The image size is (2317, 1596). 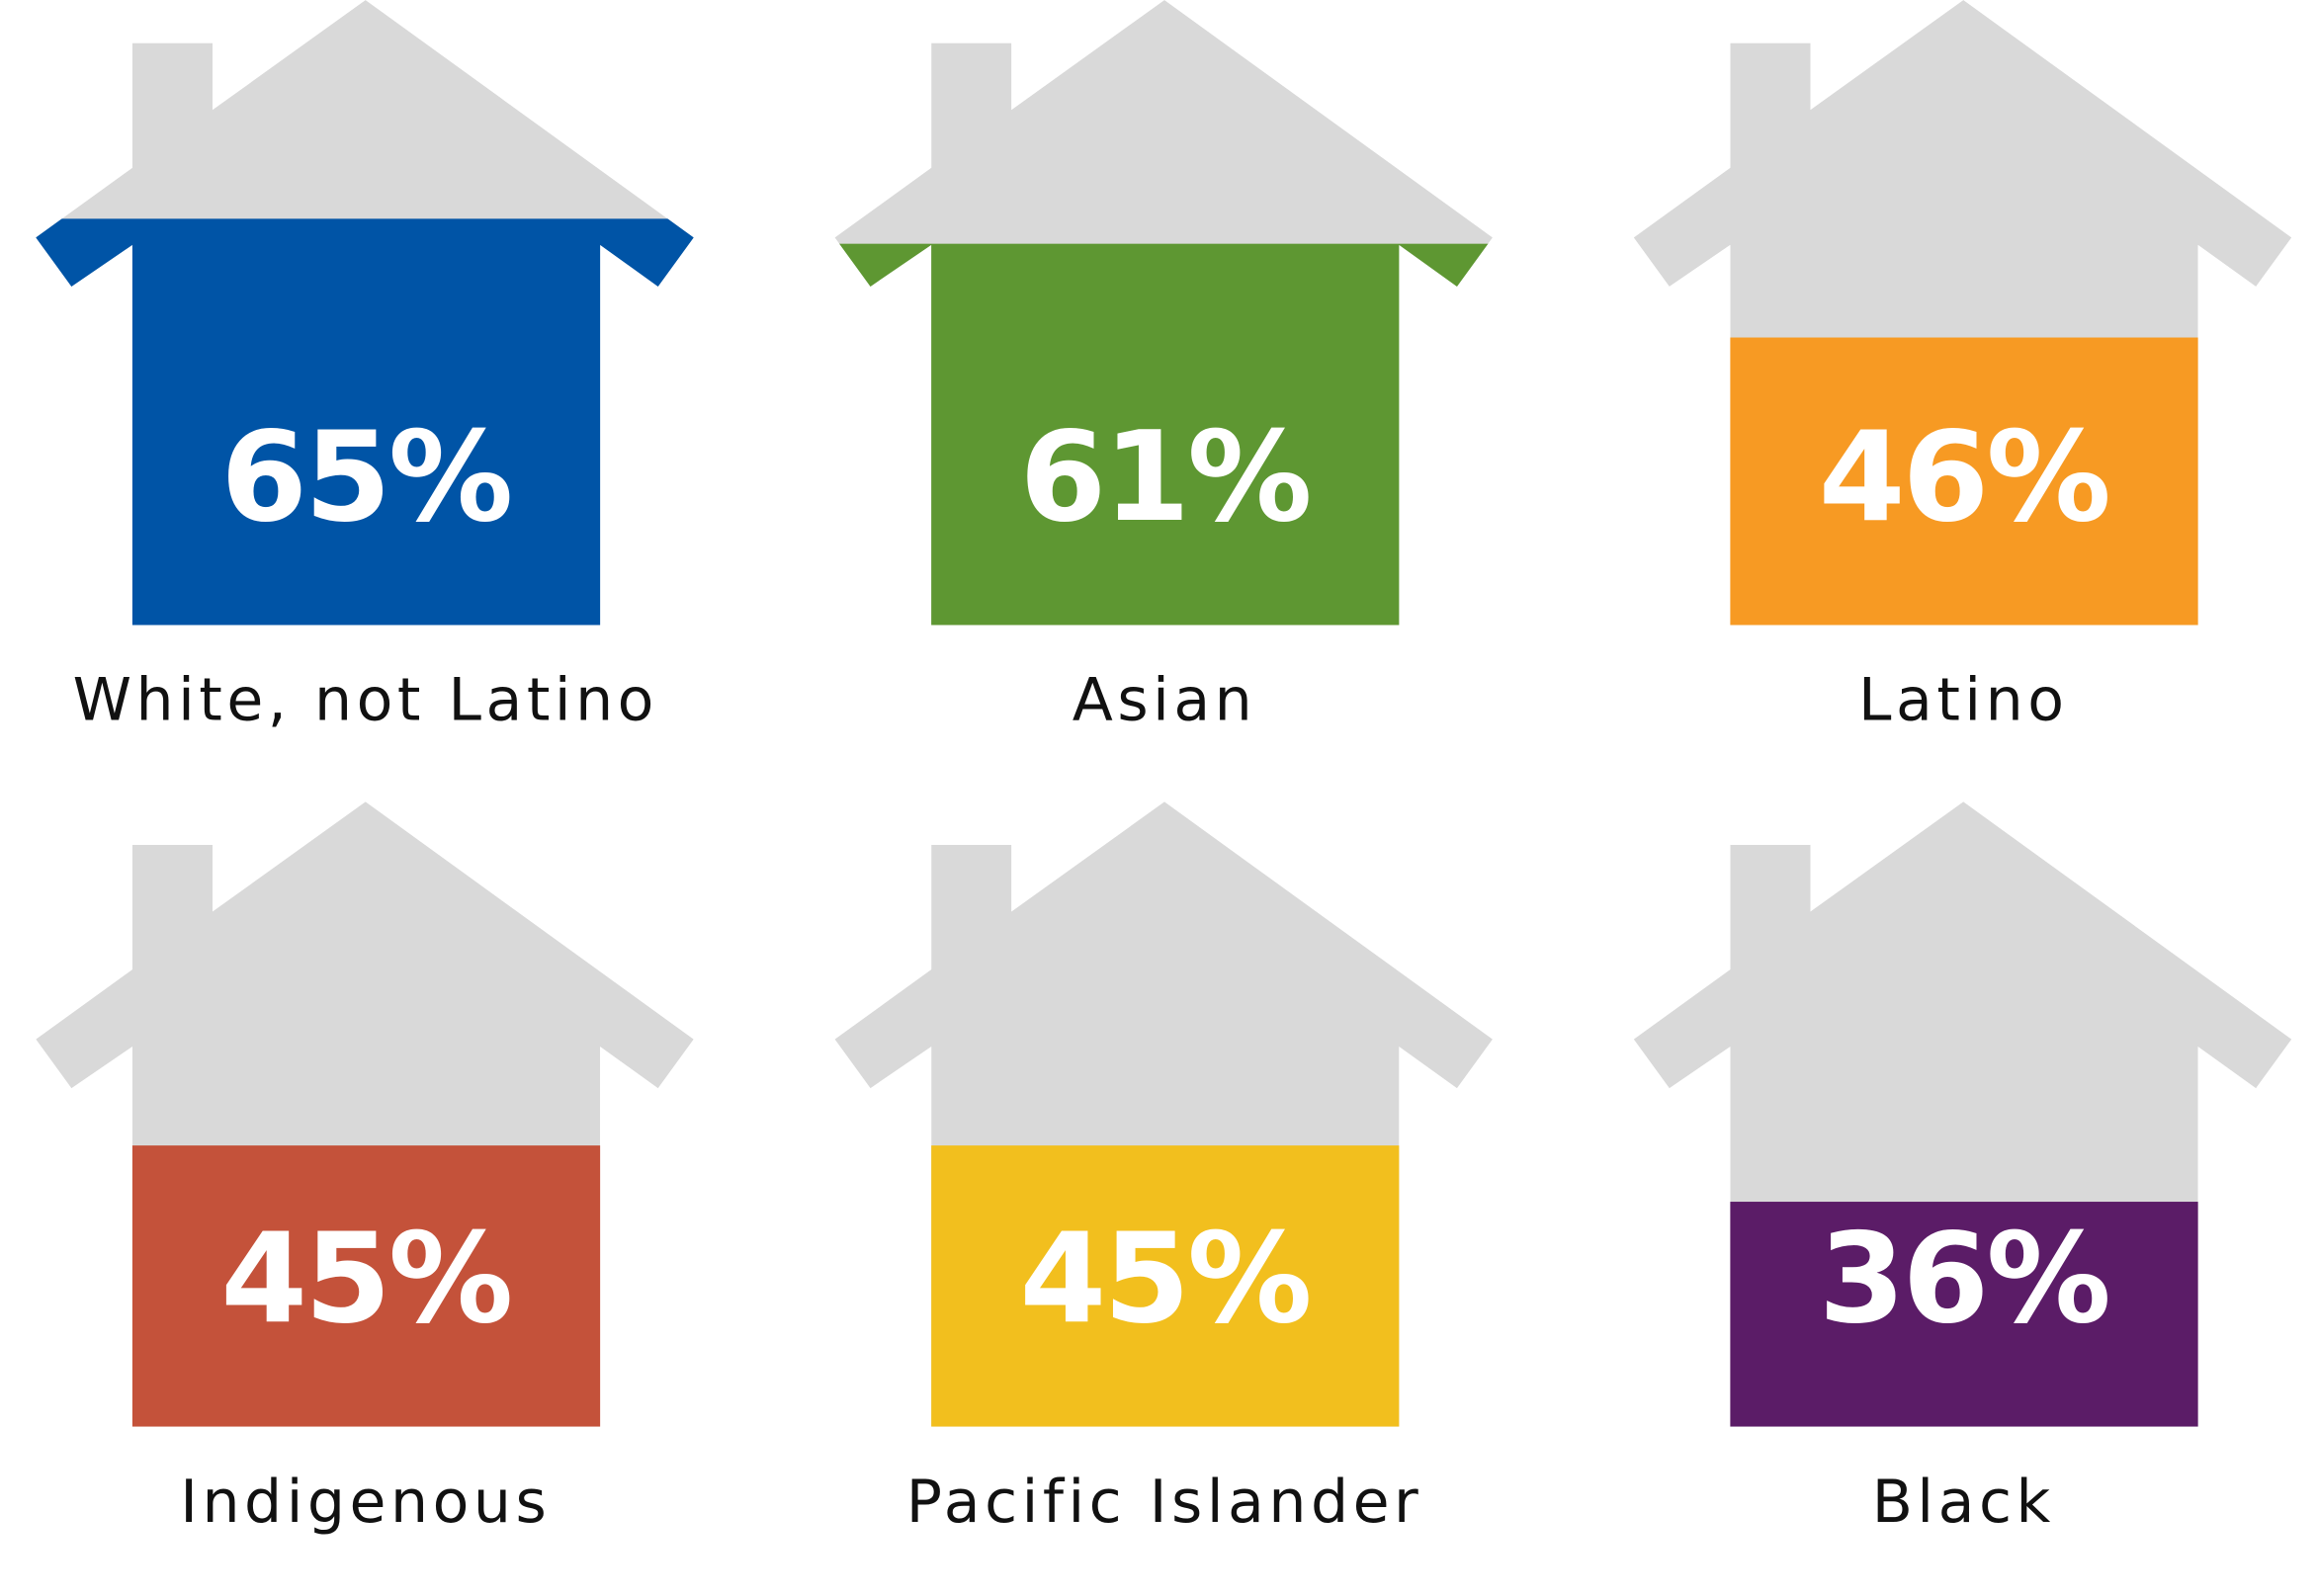 I want to click on value-label: 36%, so click(x=1963, y=1278).